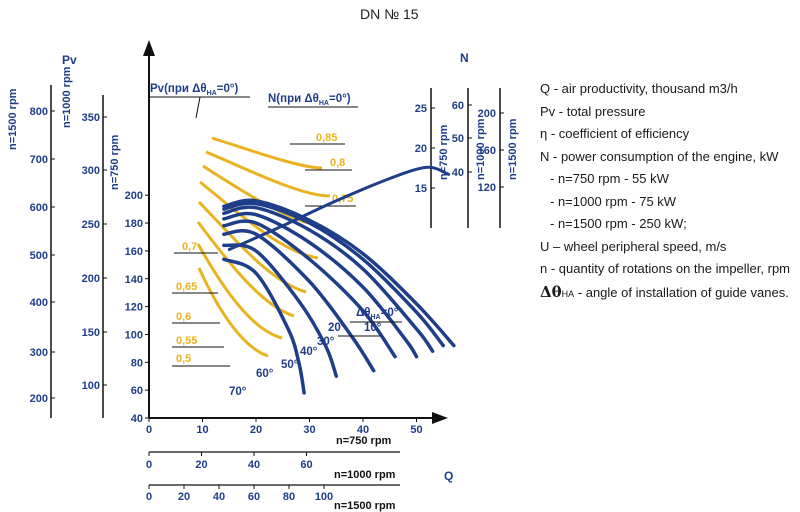  Describe the element at coordinates (67, 97) in the screenshot. I see `pv1000-axis-label: n=1000 rpm` at that location.